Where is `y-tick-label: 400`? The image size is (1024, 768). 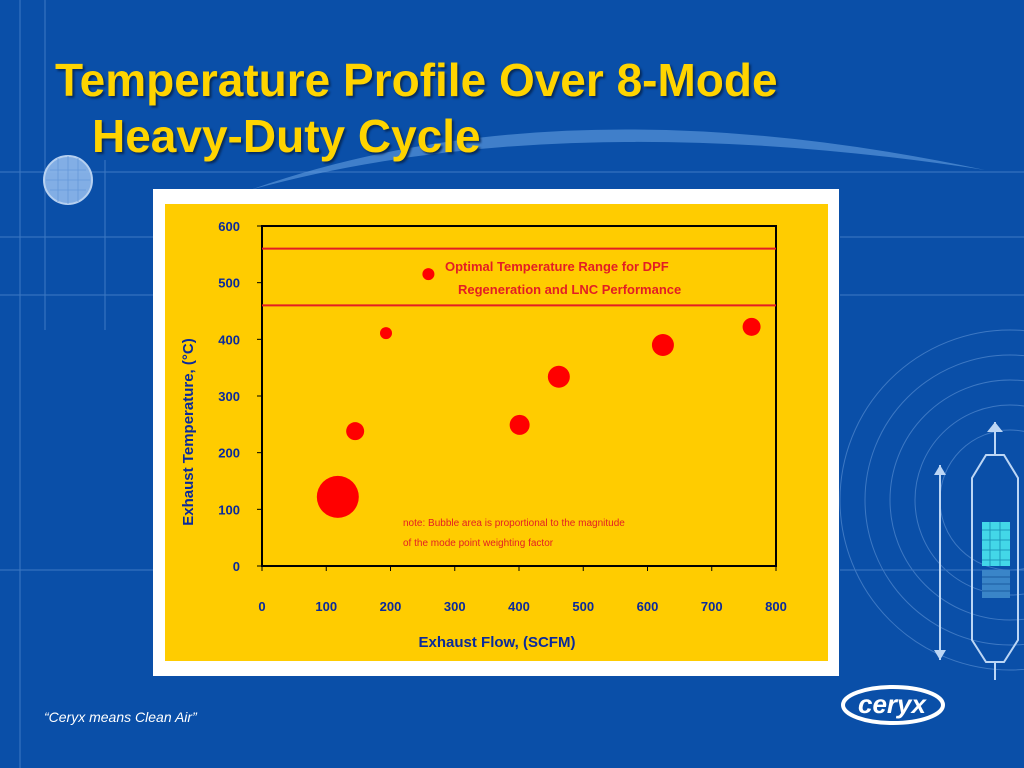
y-tick-label: 400 is located at coordinates (229, 339).